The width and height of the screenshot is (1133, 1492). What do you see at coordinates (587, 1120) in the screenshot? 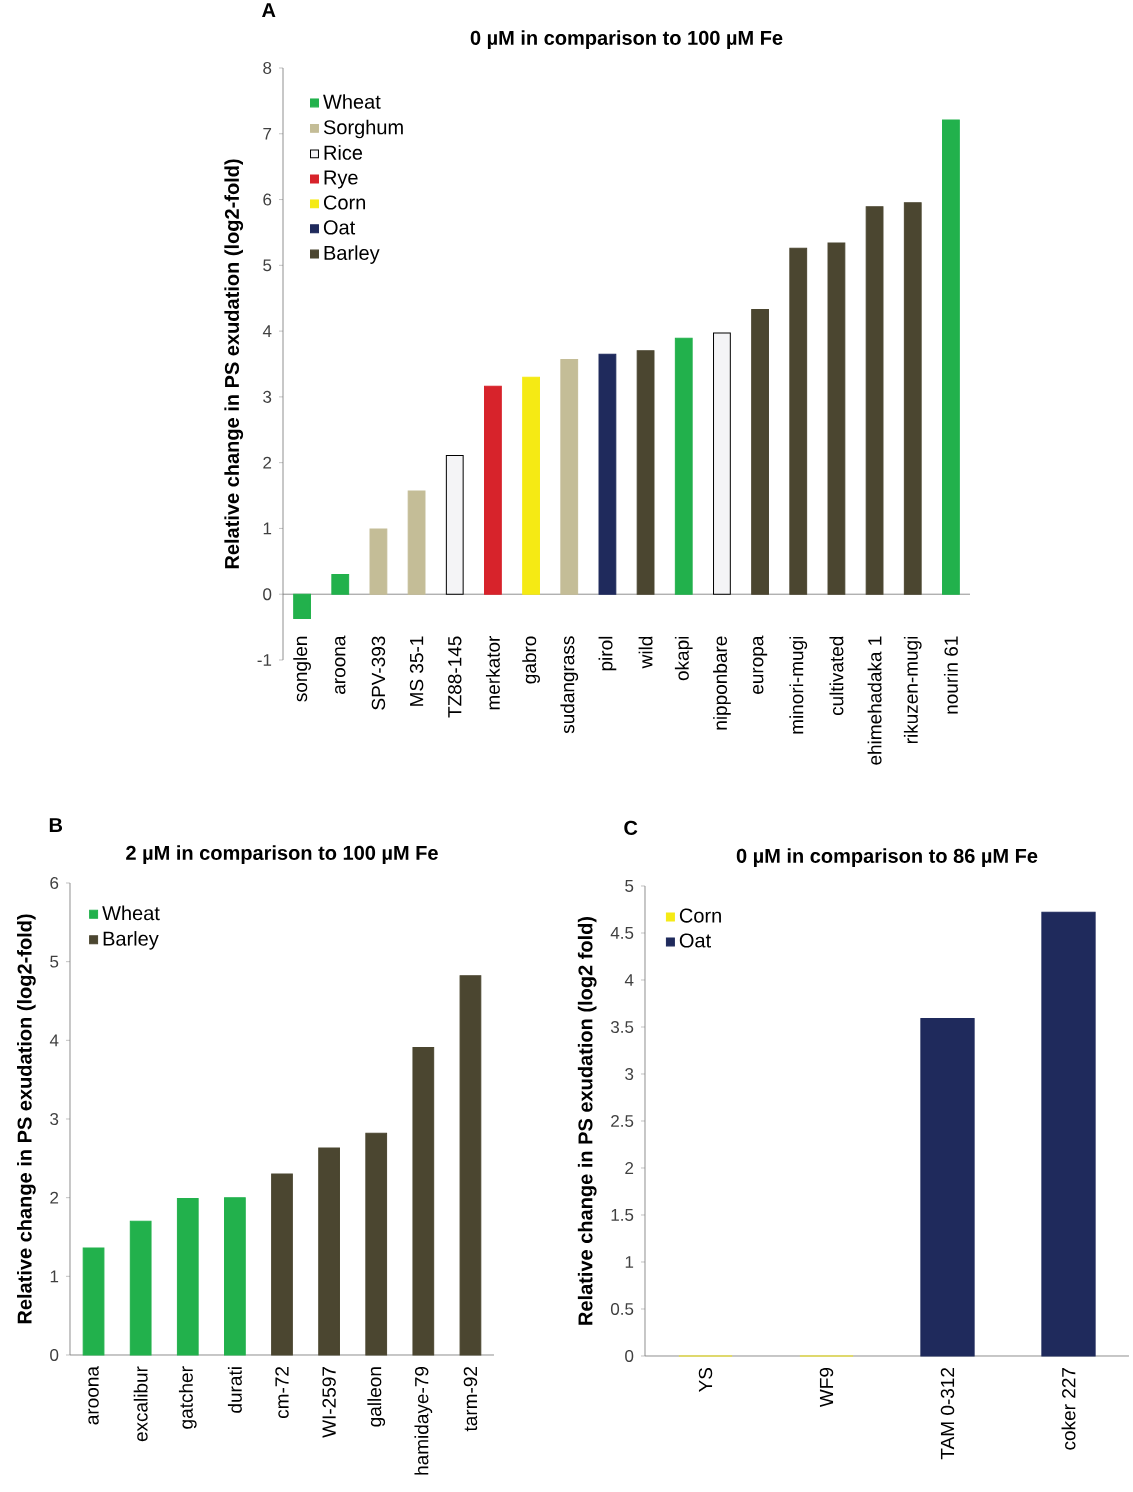
I see `y-axis-title: Relative change in PS exudation (log2 fold)` at bounding box center [587, 1120].